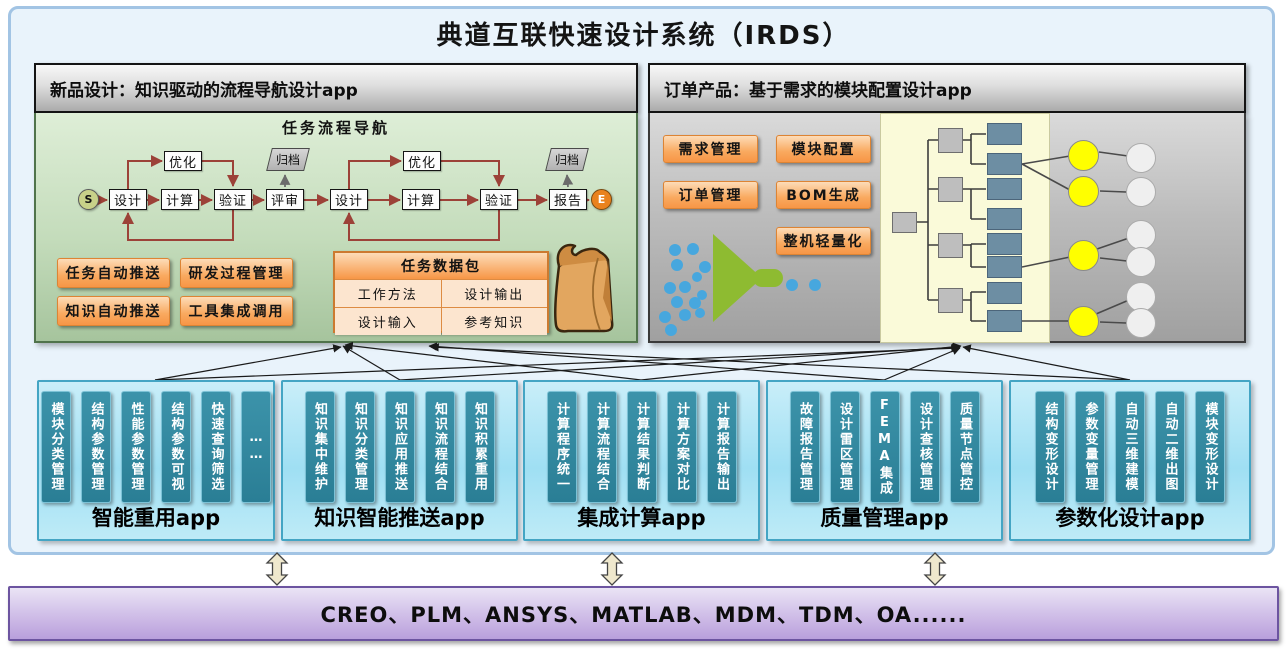  Describe the element at coordinates (964, 447) in the screenshot. I see `app-capability: 质量节点管控` at that location.